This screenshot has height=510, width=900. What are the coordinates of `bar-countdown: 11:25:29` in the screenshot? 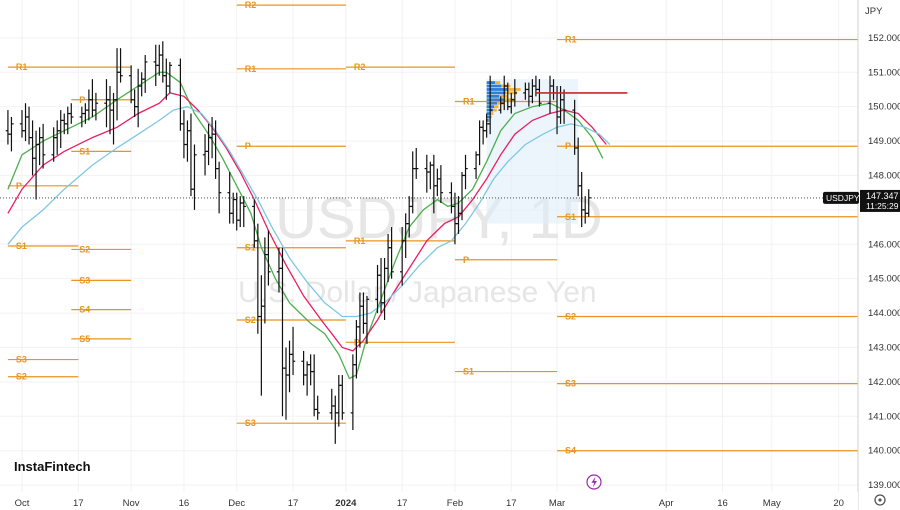 It's located at (882, 206).